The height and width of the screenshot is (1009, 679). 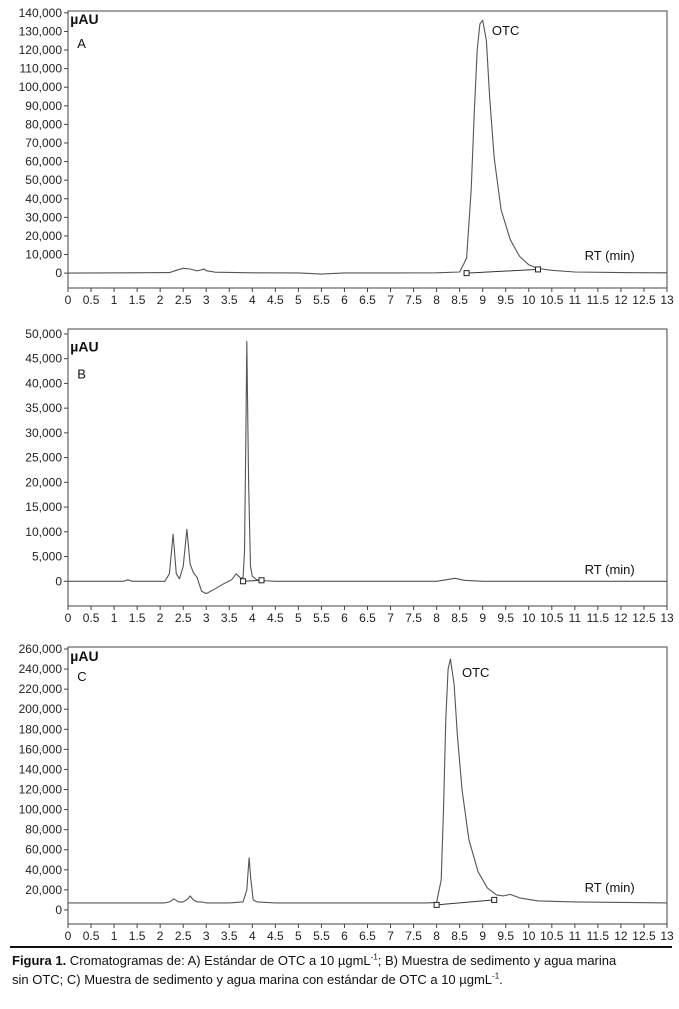 What do you see at coordinates (43, 180) in the screenshot?
I see `y-tick-label: 50,000` at bounding box center [43, 180].